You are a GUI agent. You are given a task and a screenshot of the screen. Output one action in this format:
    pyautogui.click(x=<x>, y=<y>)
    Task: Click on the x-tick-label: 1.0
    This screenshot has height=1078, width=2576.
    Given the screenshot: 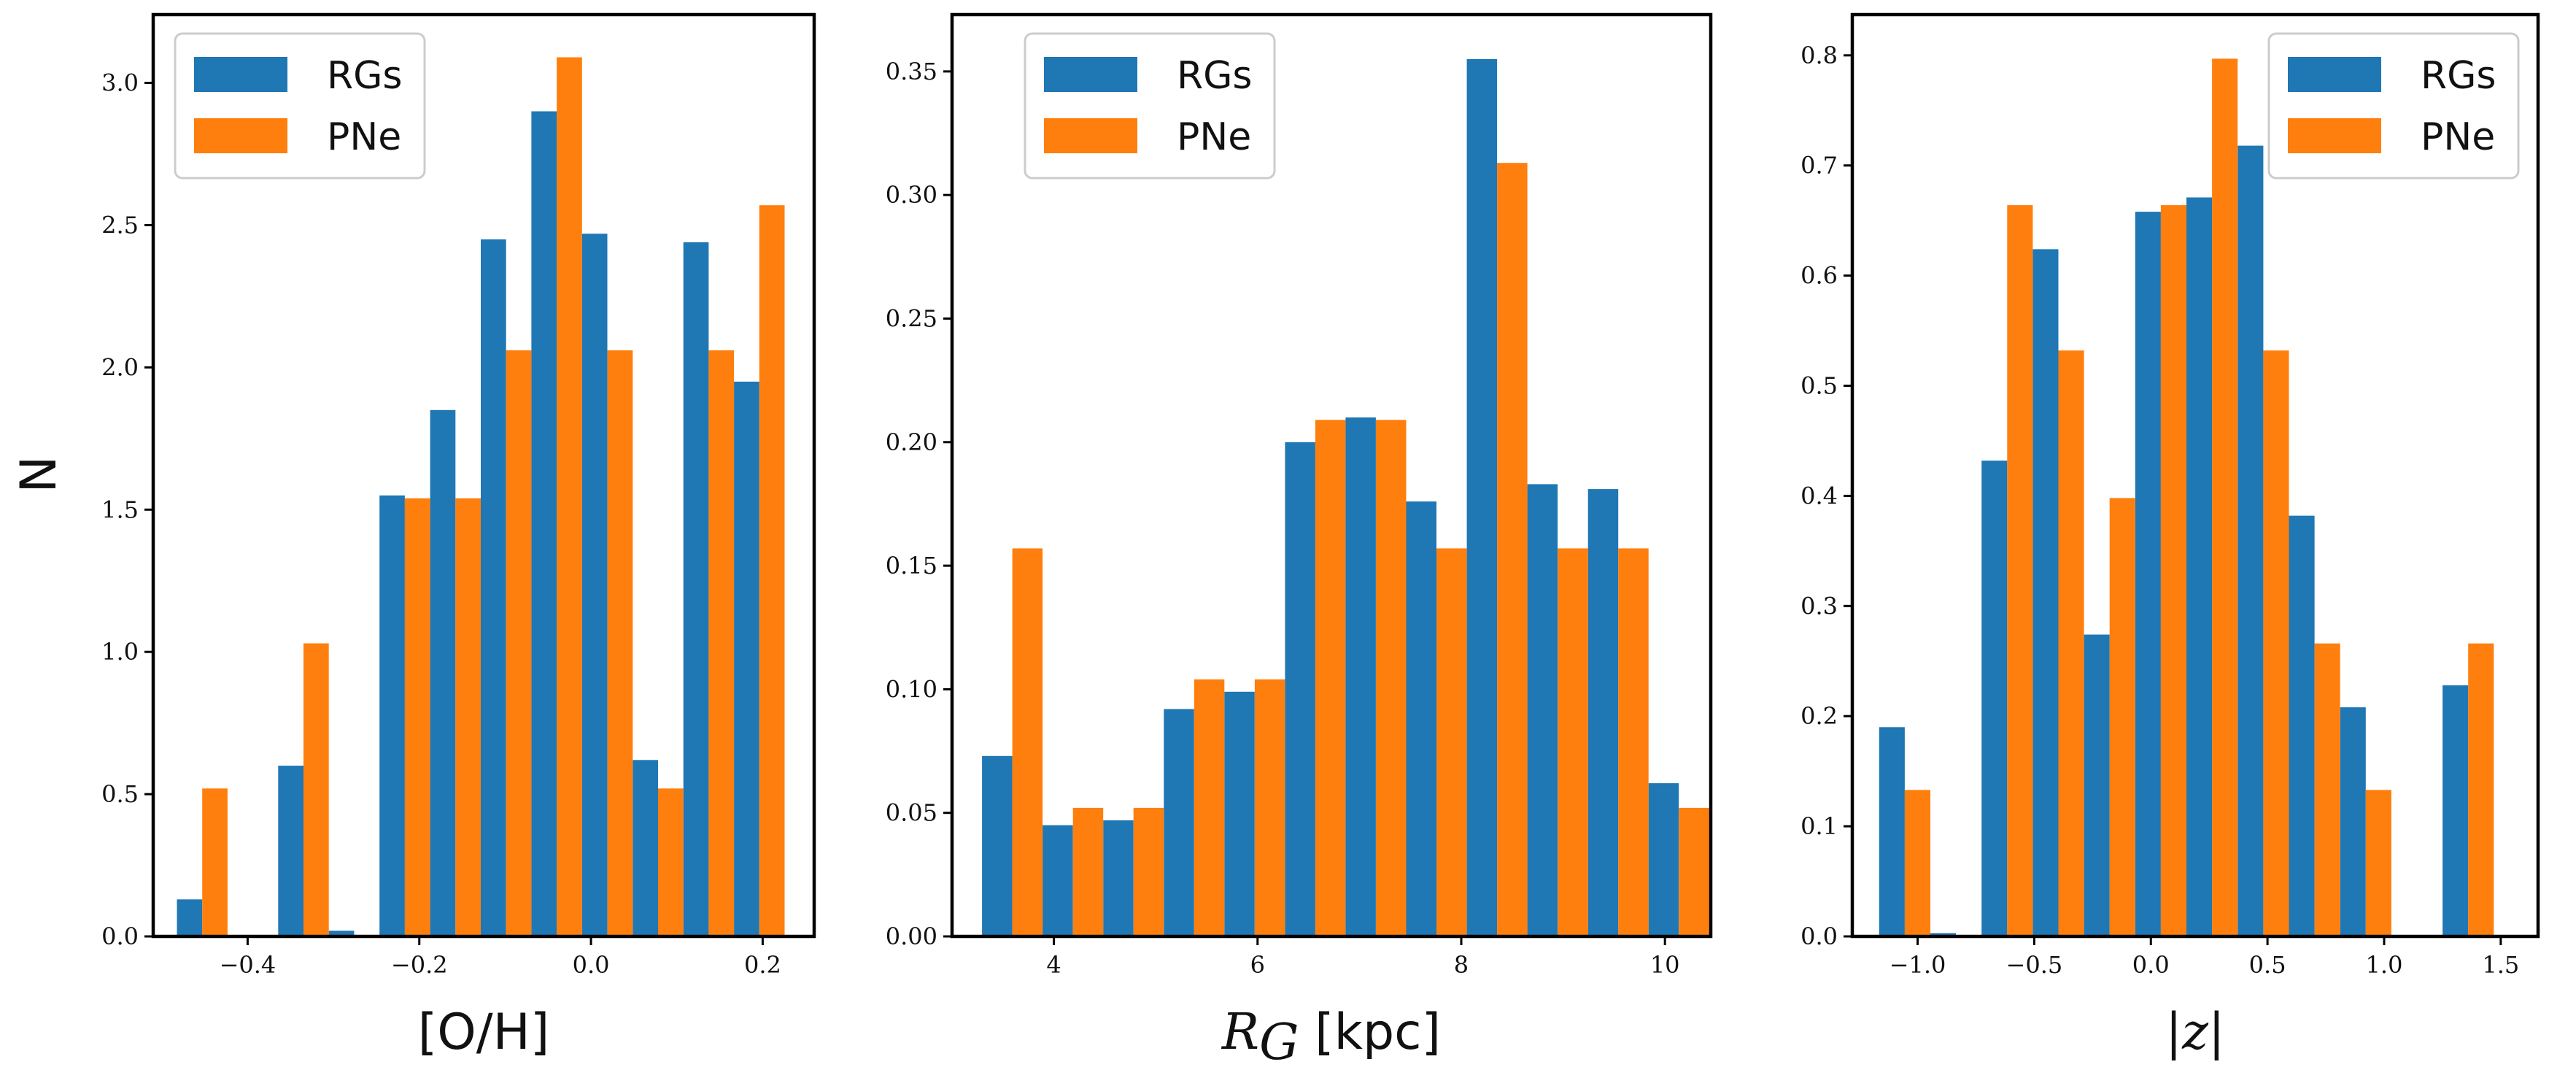 What is the action you would take?
    pyautogui.click(x=2384, y=965)
    